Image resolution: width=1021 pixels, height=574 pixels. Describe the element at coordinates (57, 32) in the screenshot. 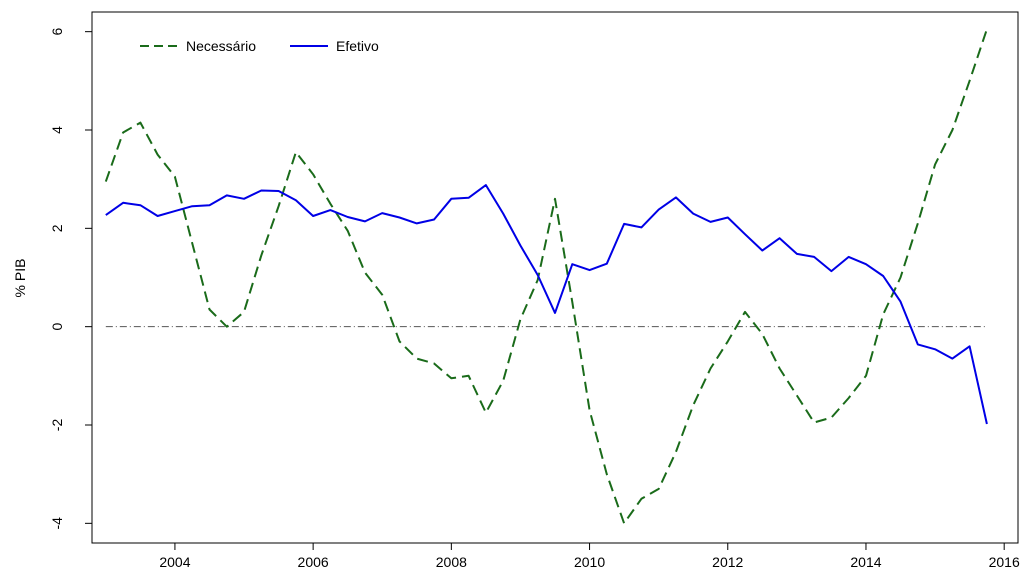

I see `y-tick-label: 6` at that location.